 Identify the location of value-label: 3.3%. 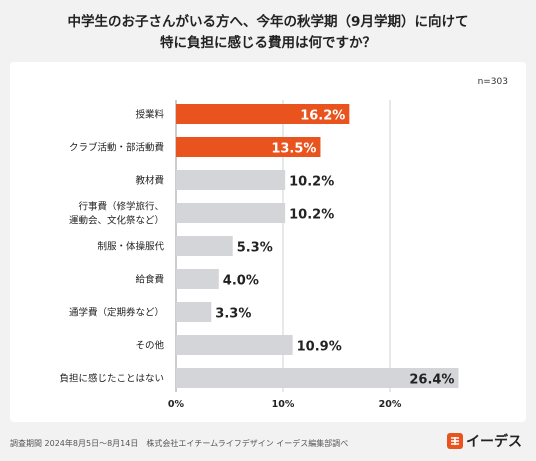
(233, 314).